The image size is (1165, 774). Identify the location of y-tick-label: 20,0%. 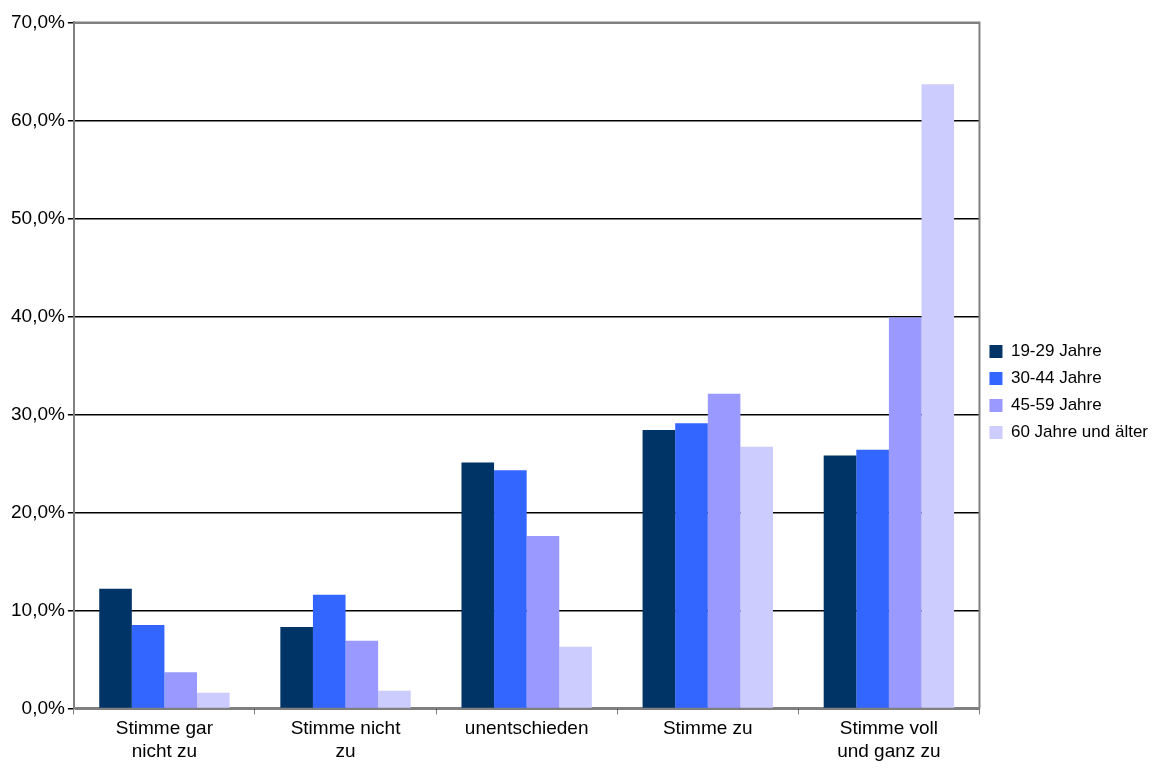
(38, 511).